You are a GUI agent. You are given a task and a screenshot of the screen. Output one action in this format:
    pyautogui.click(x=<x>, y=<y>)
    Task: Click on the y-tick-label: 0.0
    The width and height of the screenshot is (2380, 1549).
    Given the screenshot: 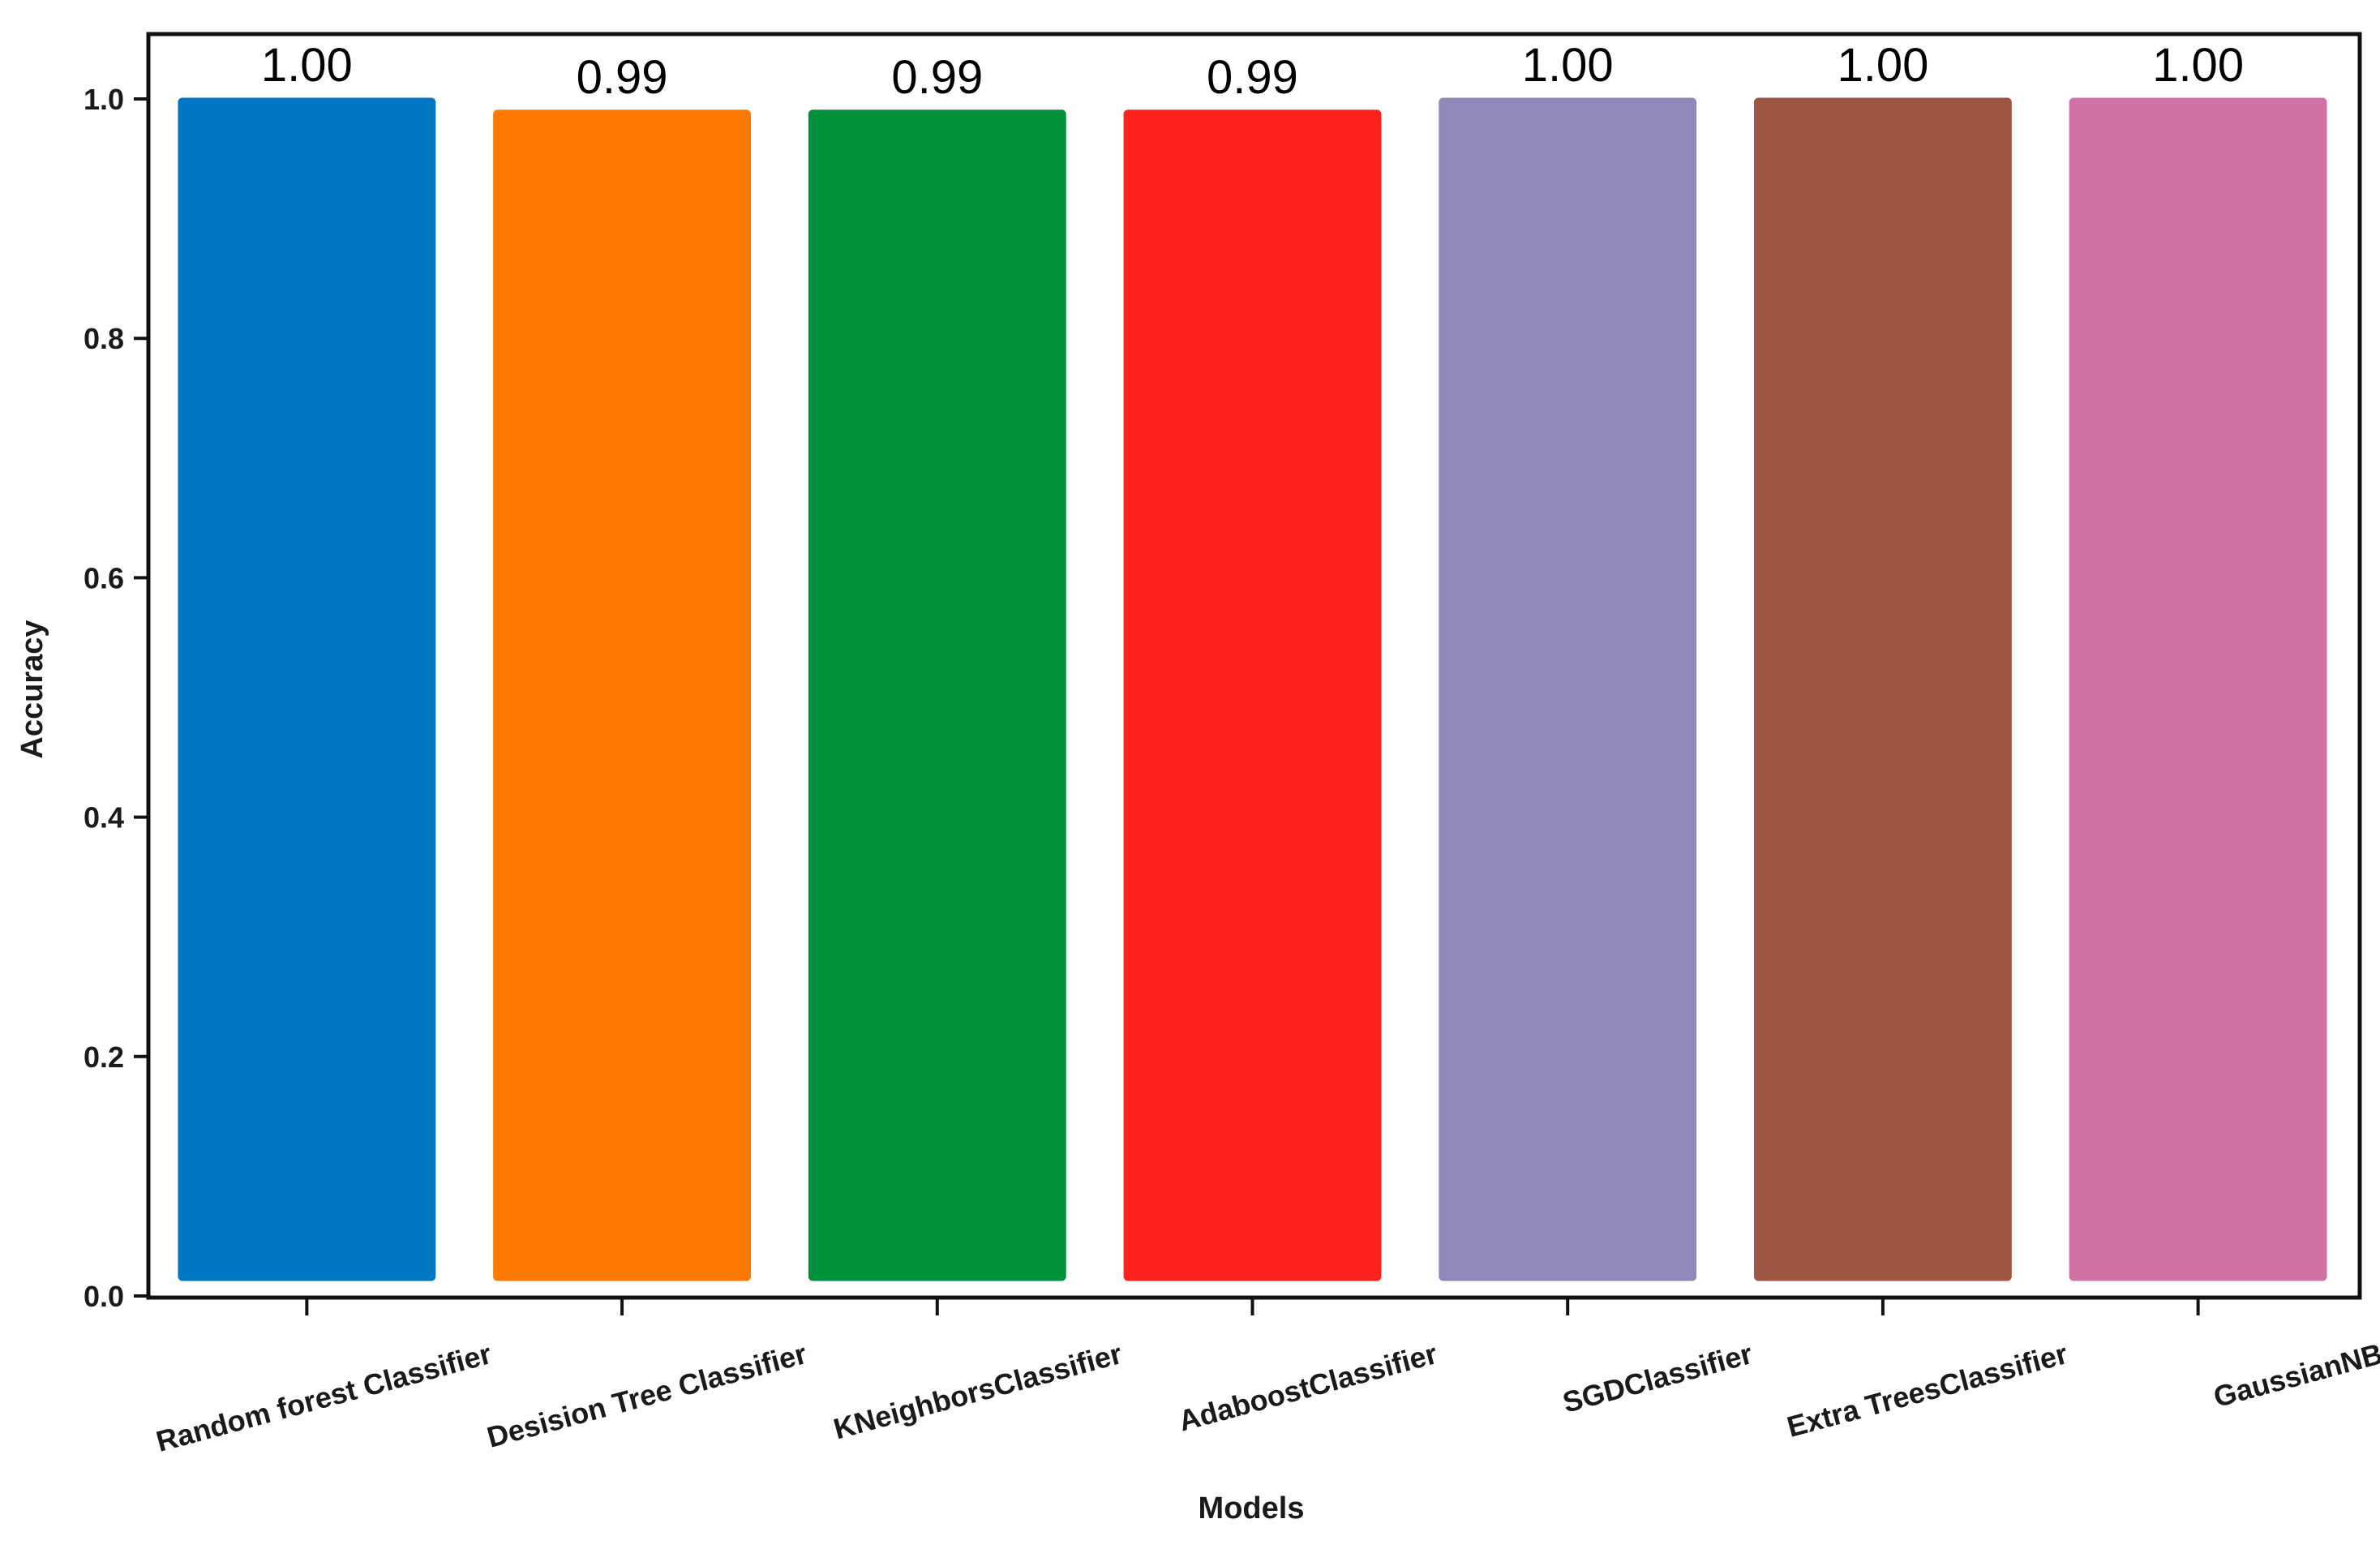 What is the action you would take?
    pyautogui.click(x=104, y=1296)
    